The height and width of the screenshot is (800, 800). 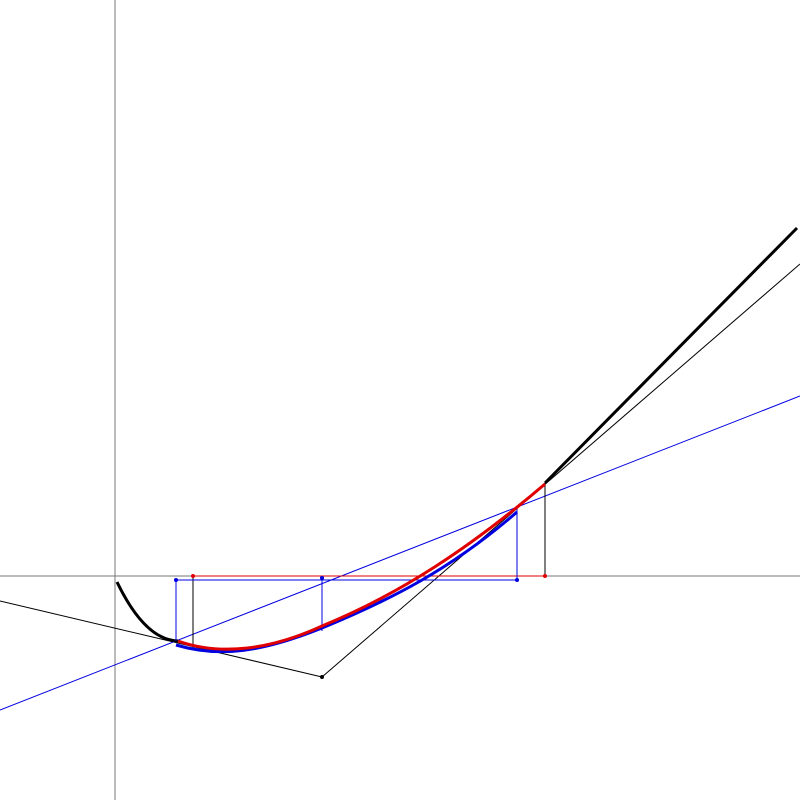 What do you see at coordinates (322, 677) in the screenshot?
I see `control-point` at bounding box center [322, 677].